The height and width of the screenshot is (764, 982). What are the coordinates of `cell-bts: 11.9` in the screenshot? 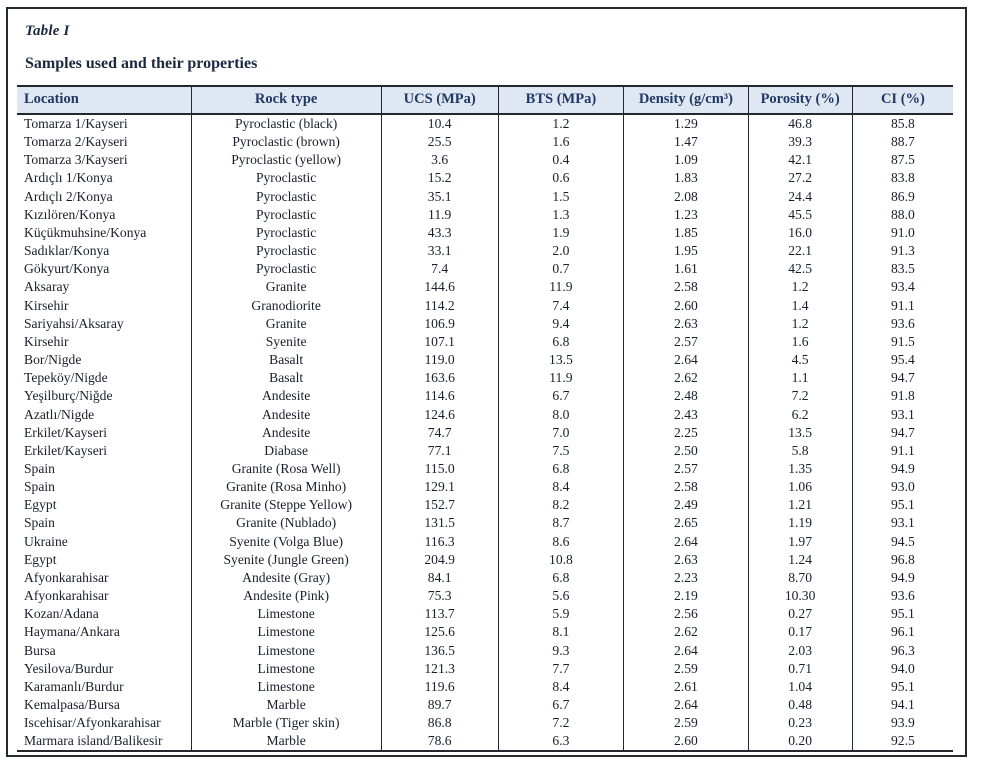 It's located at (560, 287).